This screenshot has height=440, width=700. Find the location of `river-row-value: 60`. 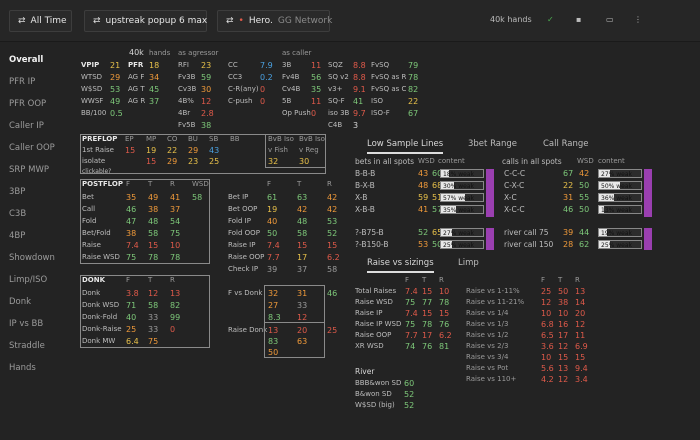

river-row-value: 60 is located at coordinates (409, 383).